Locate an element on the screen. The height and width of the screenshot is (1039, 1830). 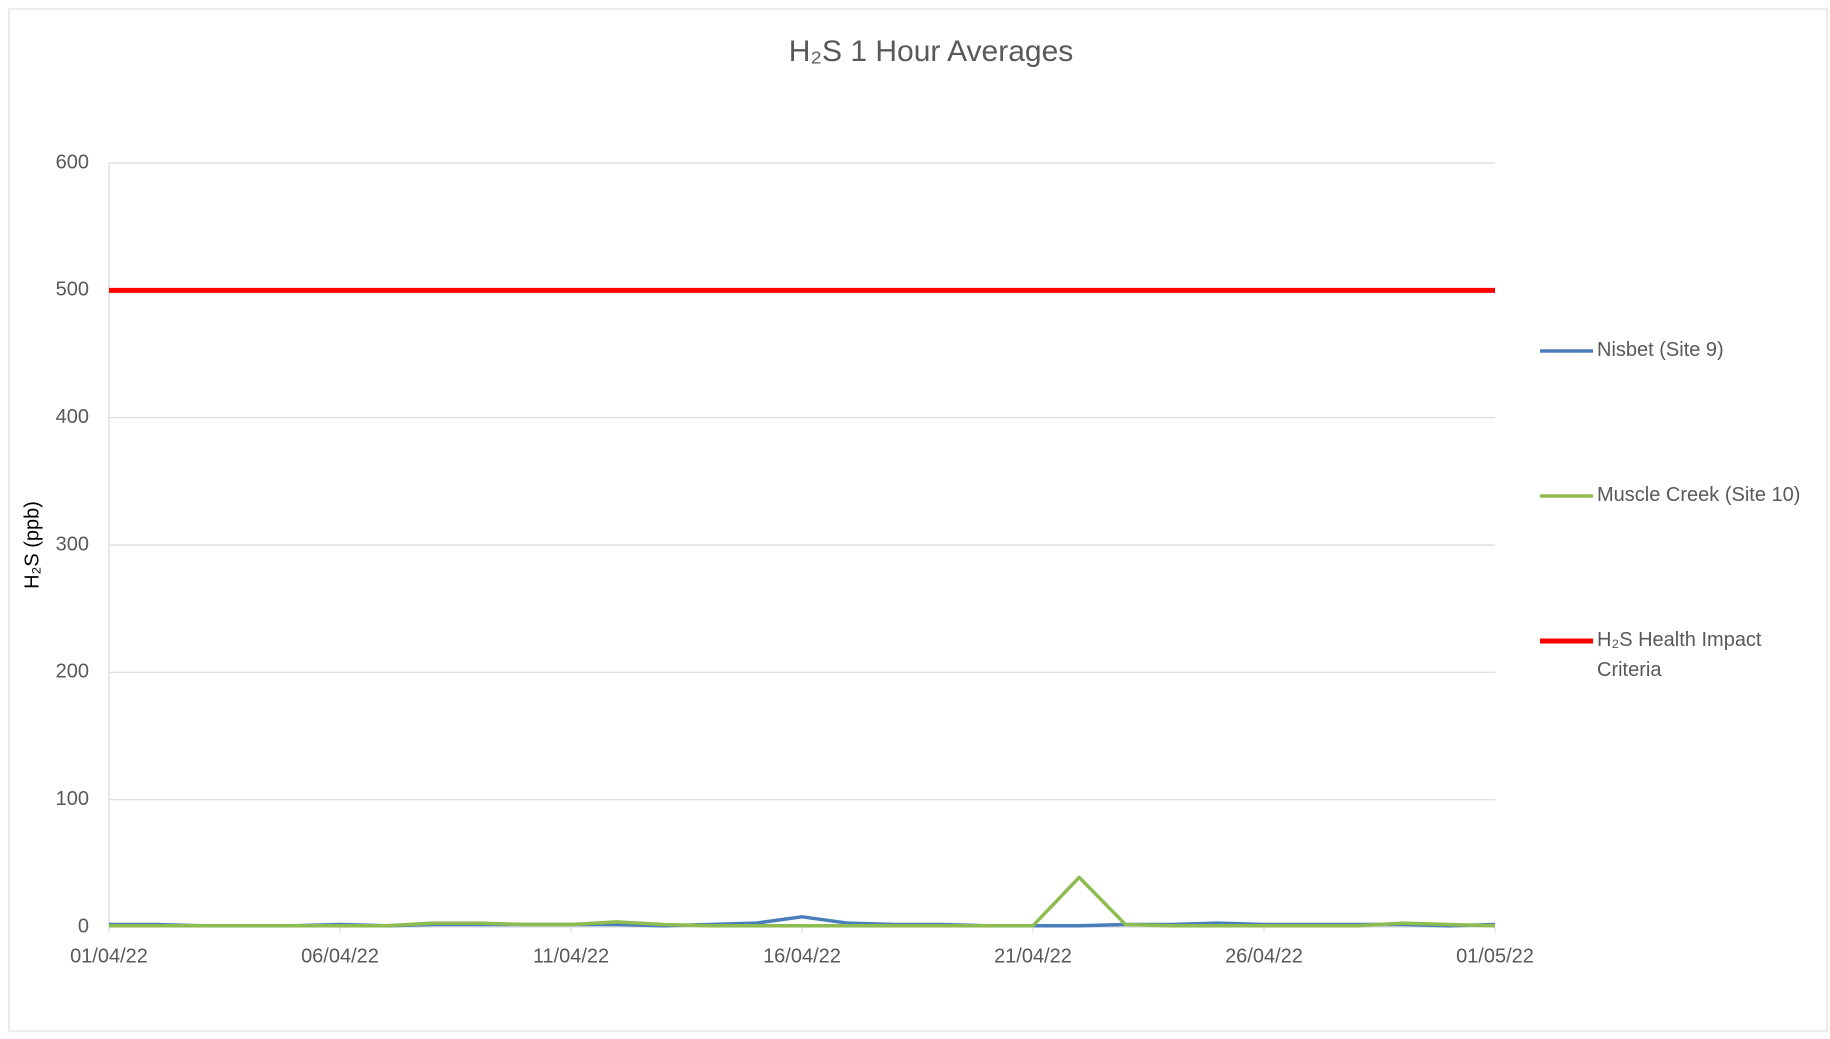
y-tick-label: 400 is located at coordinates (72, 417).